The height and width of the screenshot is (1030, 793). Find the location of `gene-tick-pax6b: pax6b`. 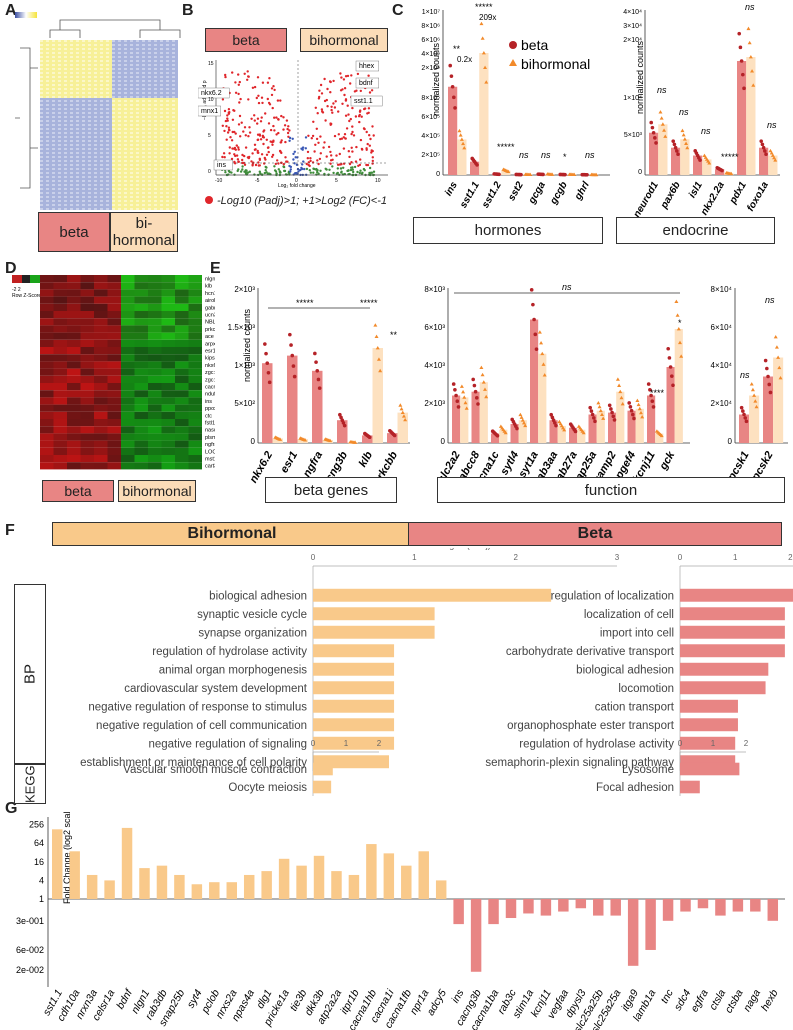

gene-tick-pax6b: pax6b is located at coordinates (670, 195).